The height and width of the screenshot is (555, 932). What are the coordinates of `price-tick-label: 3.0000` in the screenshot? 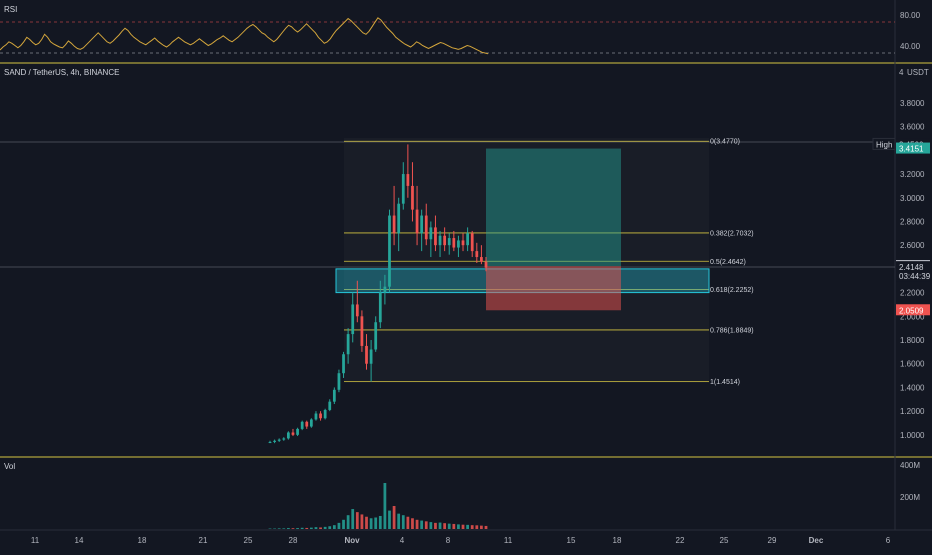 It's located at (912, 198).